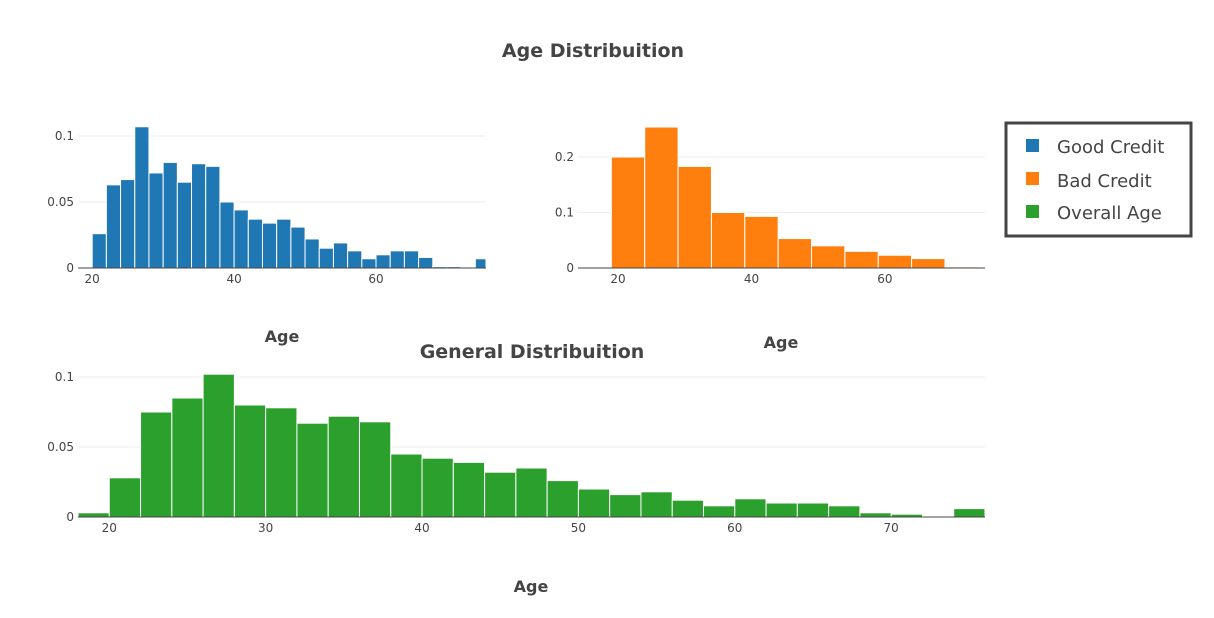 Image resolution: width=1214 pixels, height=618 pixels. I want to click on legend-swatch-good-credit, so click(1032, 145).